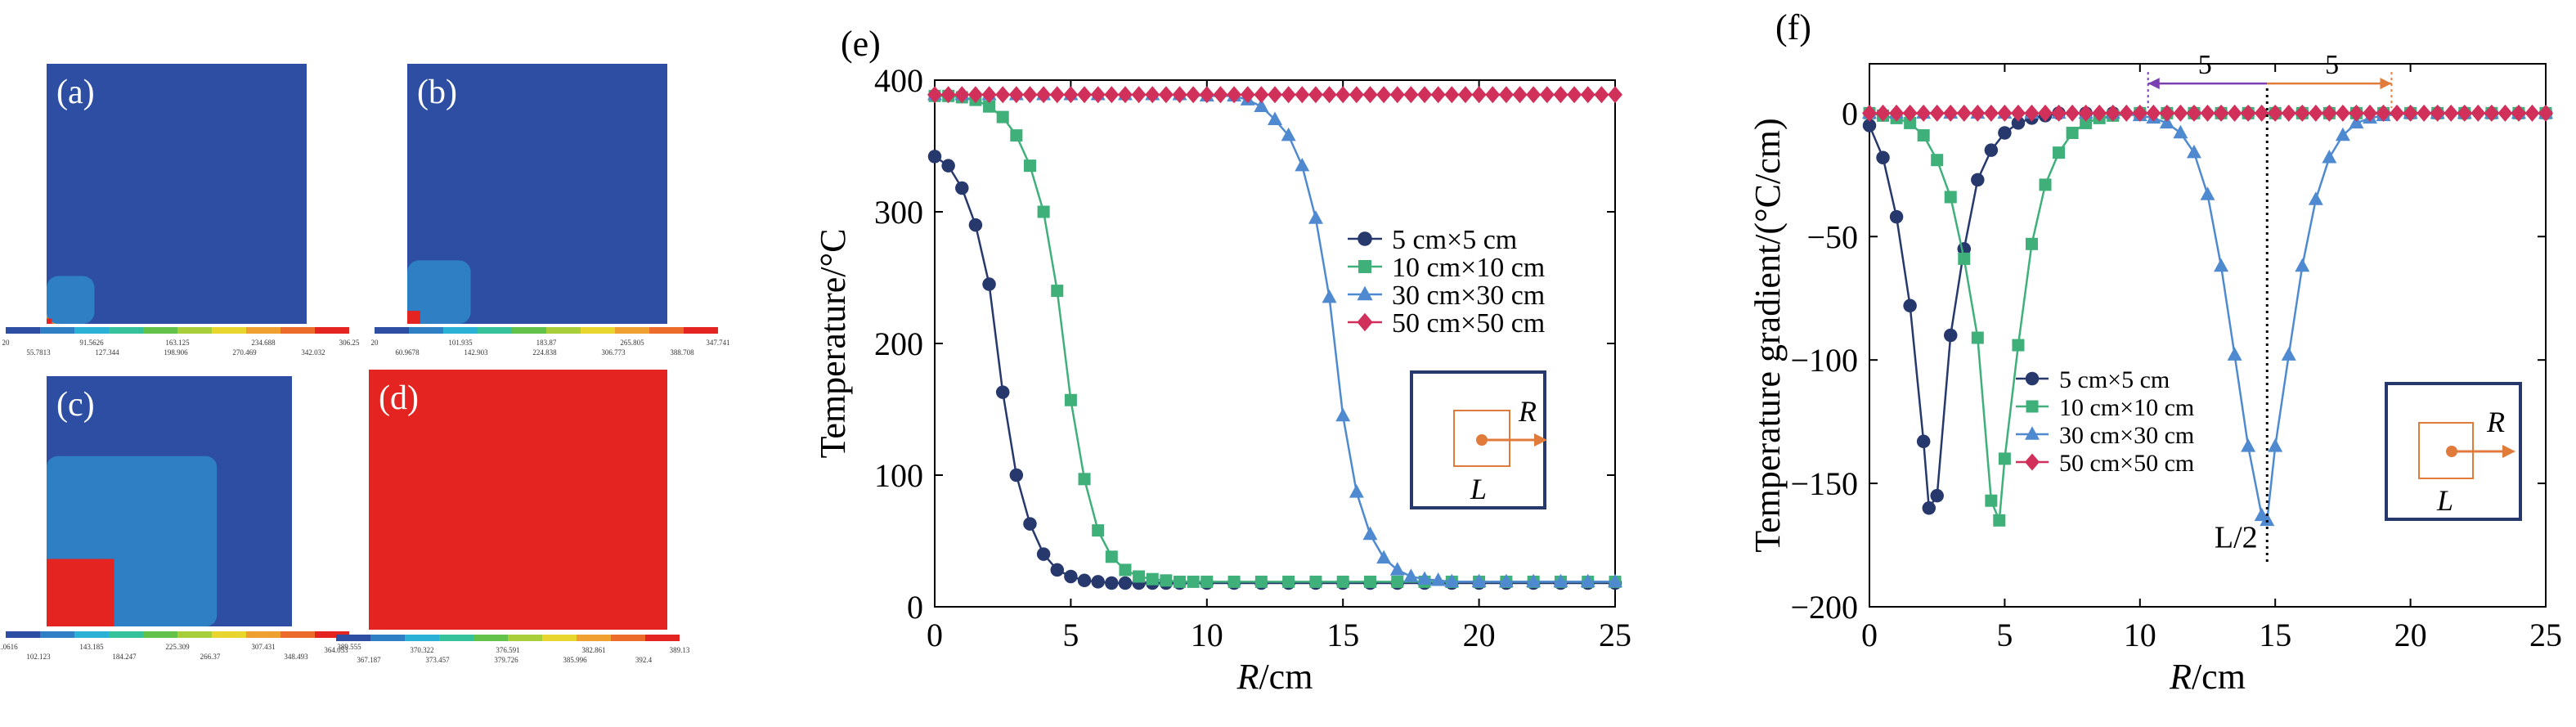  Describe the element at coordinates (439, 292) in the screenshot. I see `contour-band` at that location.